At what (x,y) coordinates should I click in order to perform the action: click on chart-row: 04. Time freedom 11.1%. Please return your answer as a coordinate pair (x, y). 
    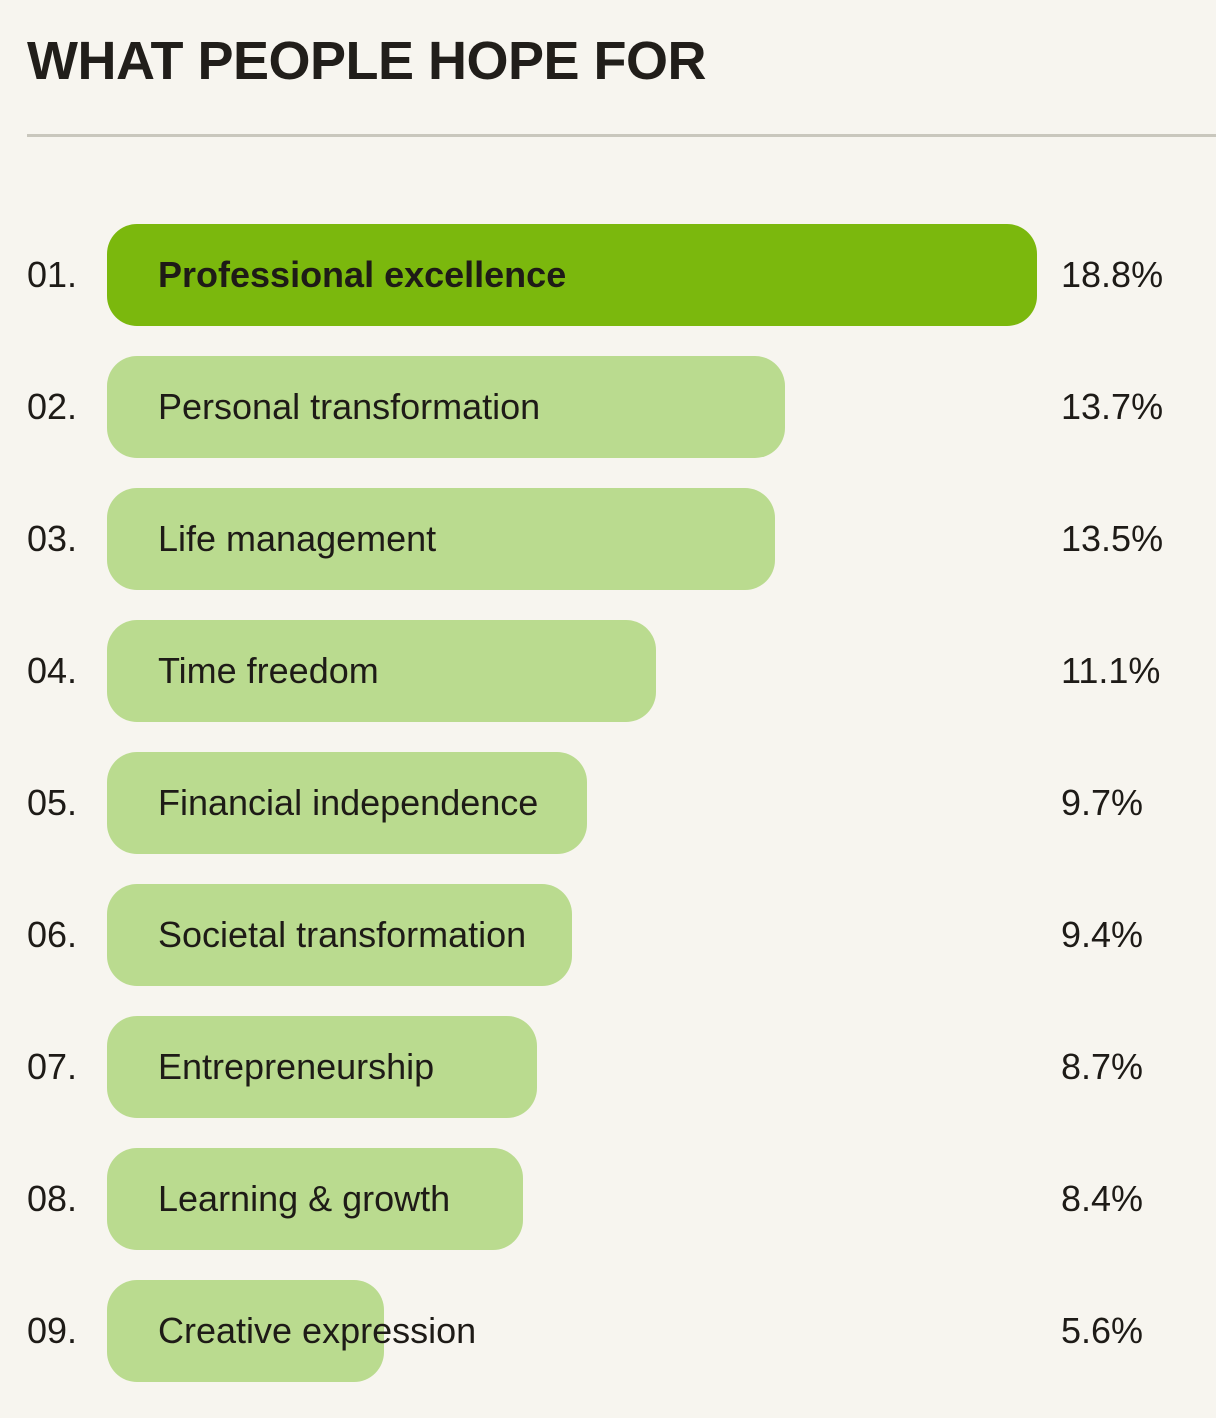
    Looking at the image, I should click on (621, 671).